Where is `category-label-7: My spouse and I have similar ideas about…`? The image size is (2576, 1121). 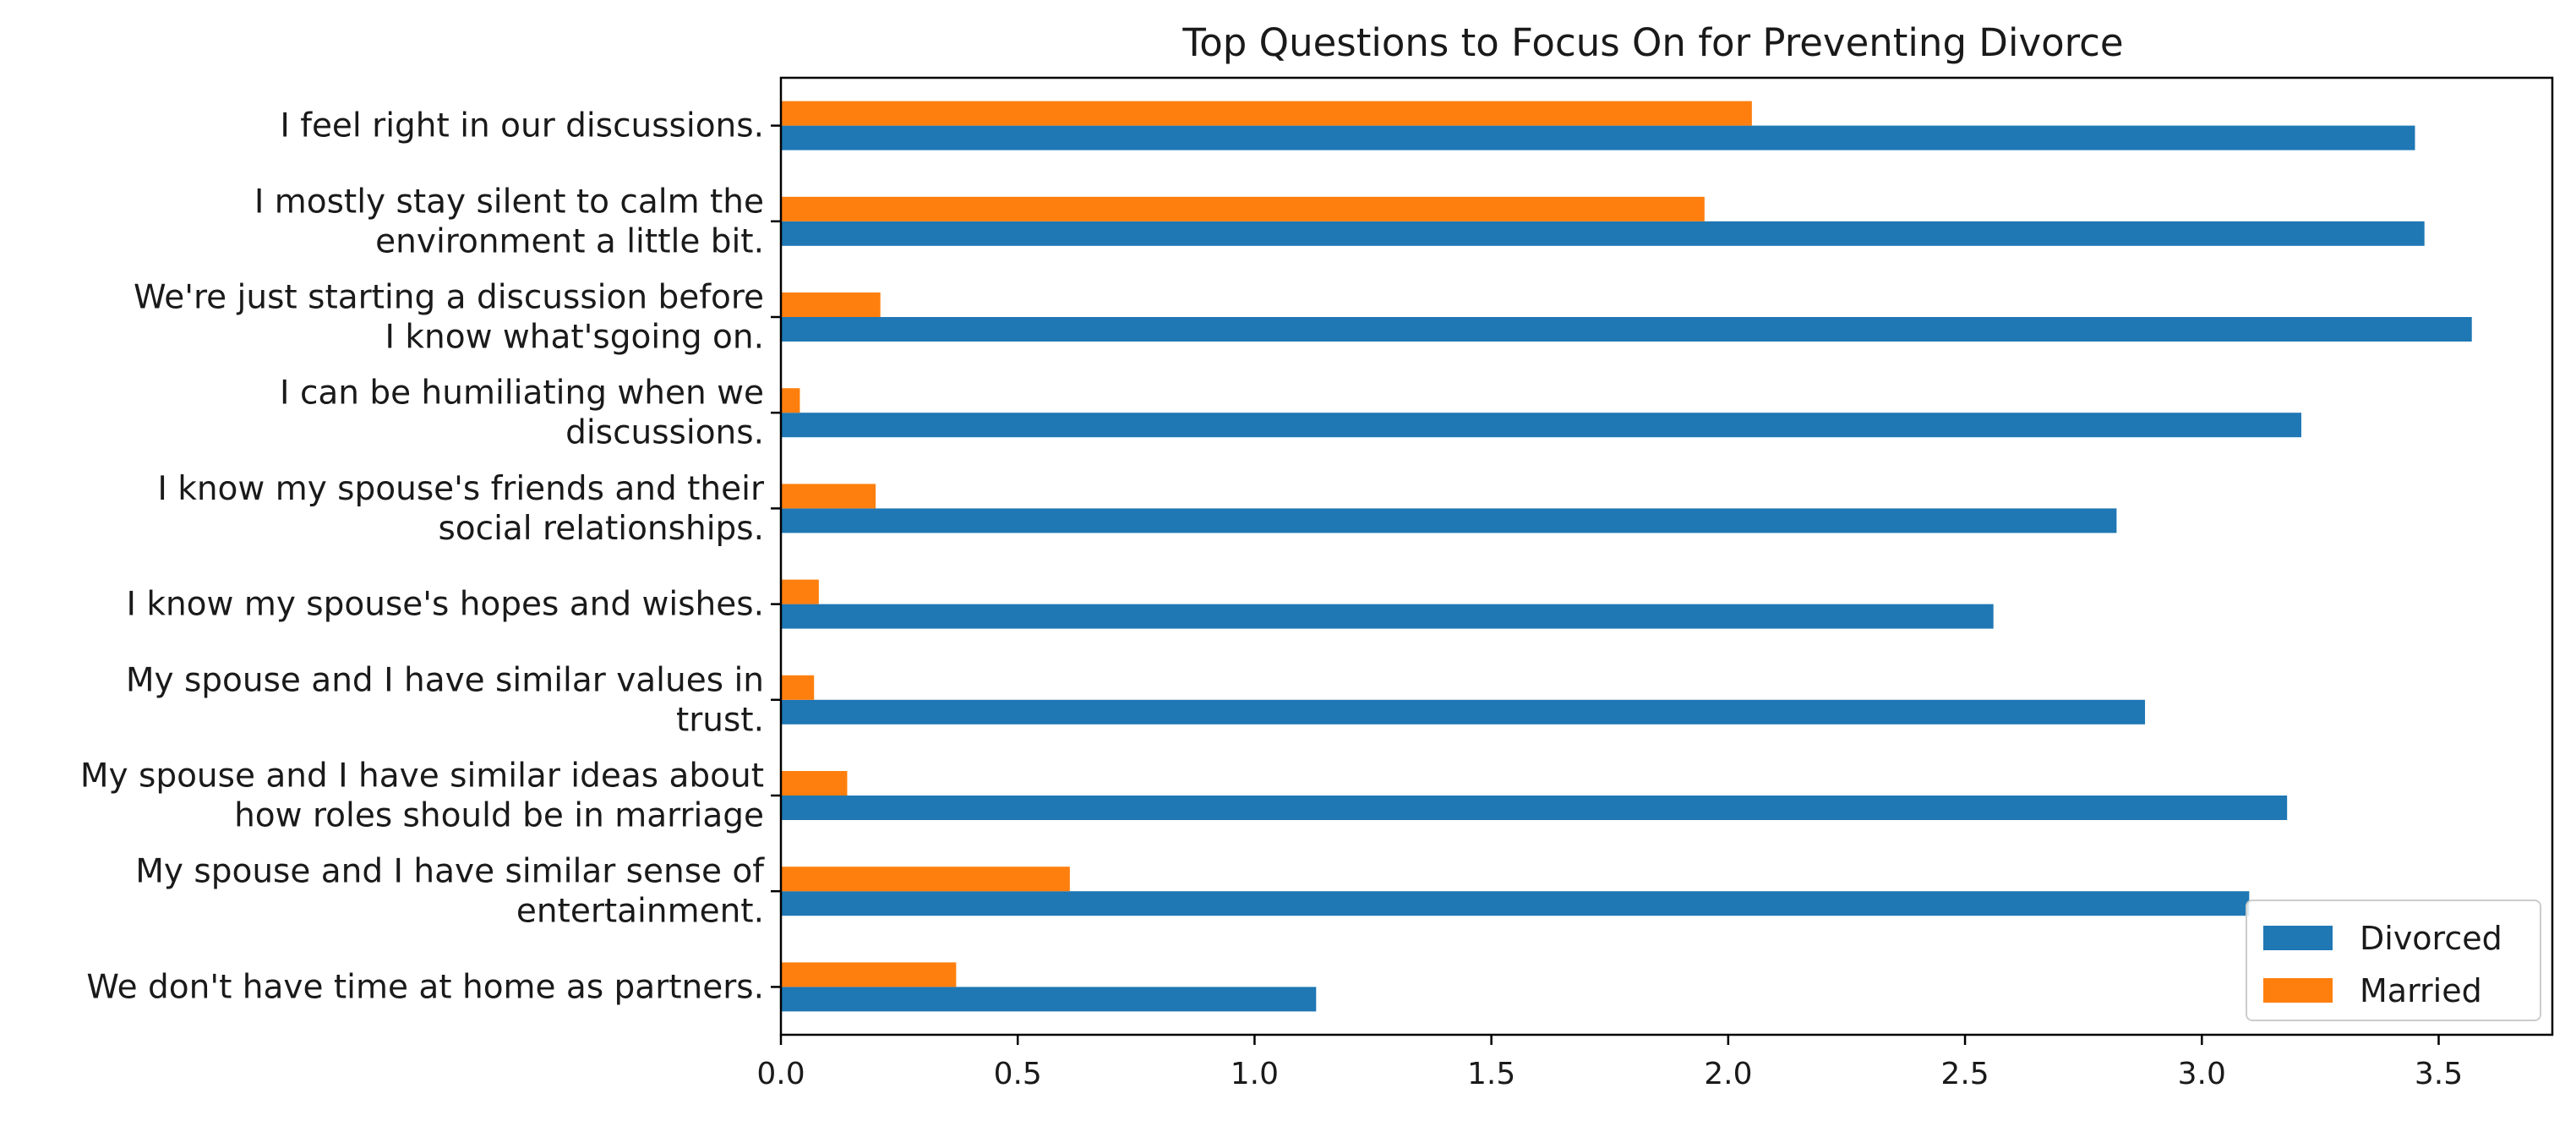
category-label-7: My spouse and I have similar ideas about… is located at coordinates (422, 796).